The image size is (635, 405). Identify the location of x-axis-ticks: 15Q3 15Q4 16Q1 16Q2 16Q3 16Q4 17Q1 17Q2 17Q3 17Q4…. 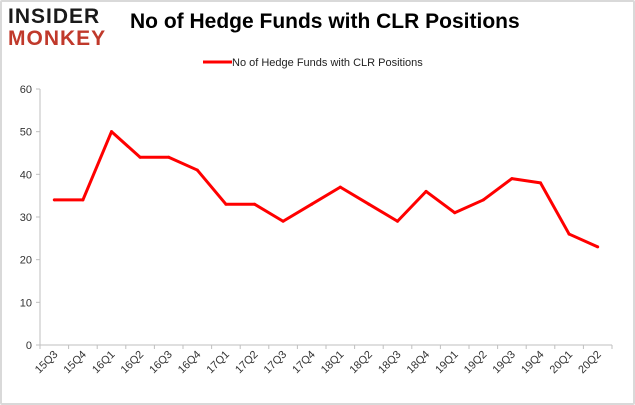
(323, 361).